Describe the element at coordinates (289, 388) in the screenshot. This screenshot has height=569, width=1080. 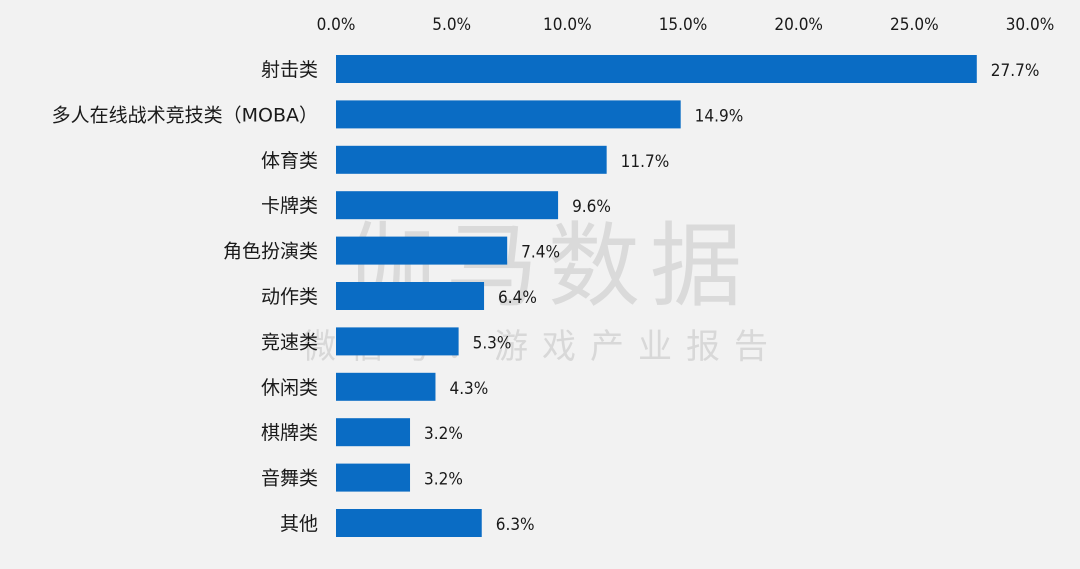
I see `category-label: 休闲类` at that location.